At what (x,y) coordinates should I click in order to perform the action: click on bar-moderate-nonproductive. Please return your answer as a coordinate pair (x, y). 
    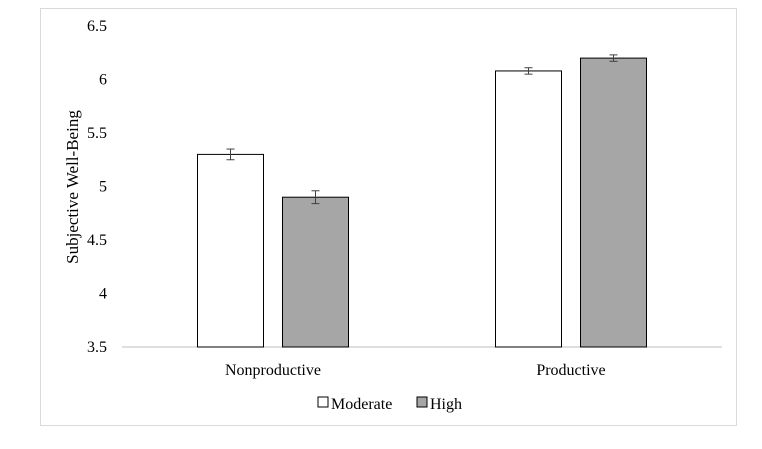
    Looking at the image, I should click on (230, 250).